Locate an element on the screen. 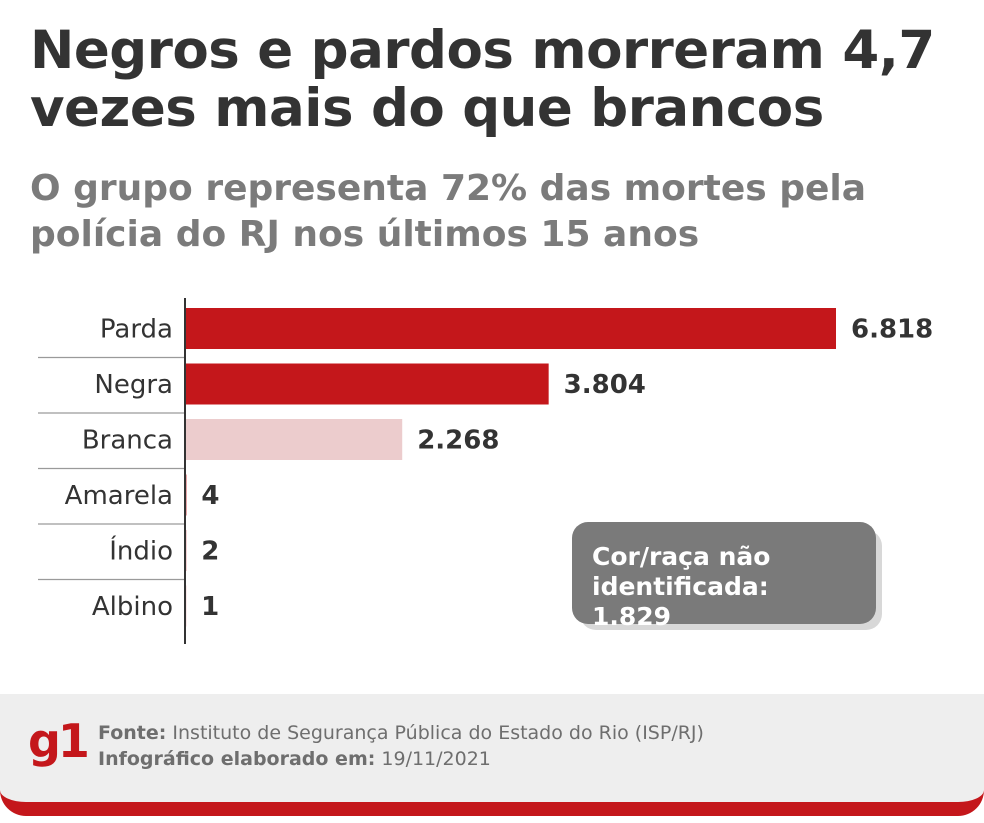 Image resolution: width=984 pixels, height=823 pixels. value-label: 3.804 is located at coordinates (605, 385).